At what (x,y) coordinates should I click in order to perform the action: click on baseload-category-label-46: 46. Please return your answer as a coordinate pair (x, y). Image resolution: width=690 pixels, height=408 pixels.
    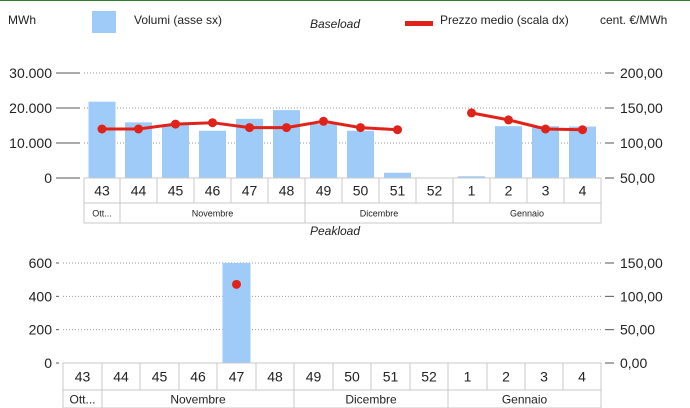
    Looking at the image, I should click on (213, 191).